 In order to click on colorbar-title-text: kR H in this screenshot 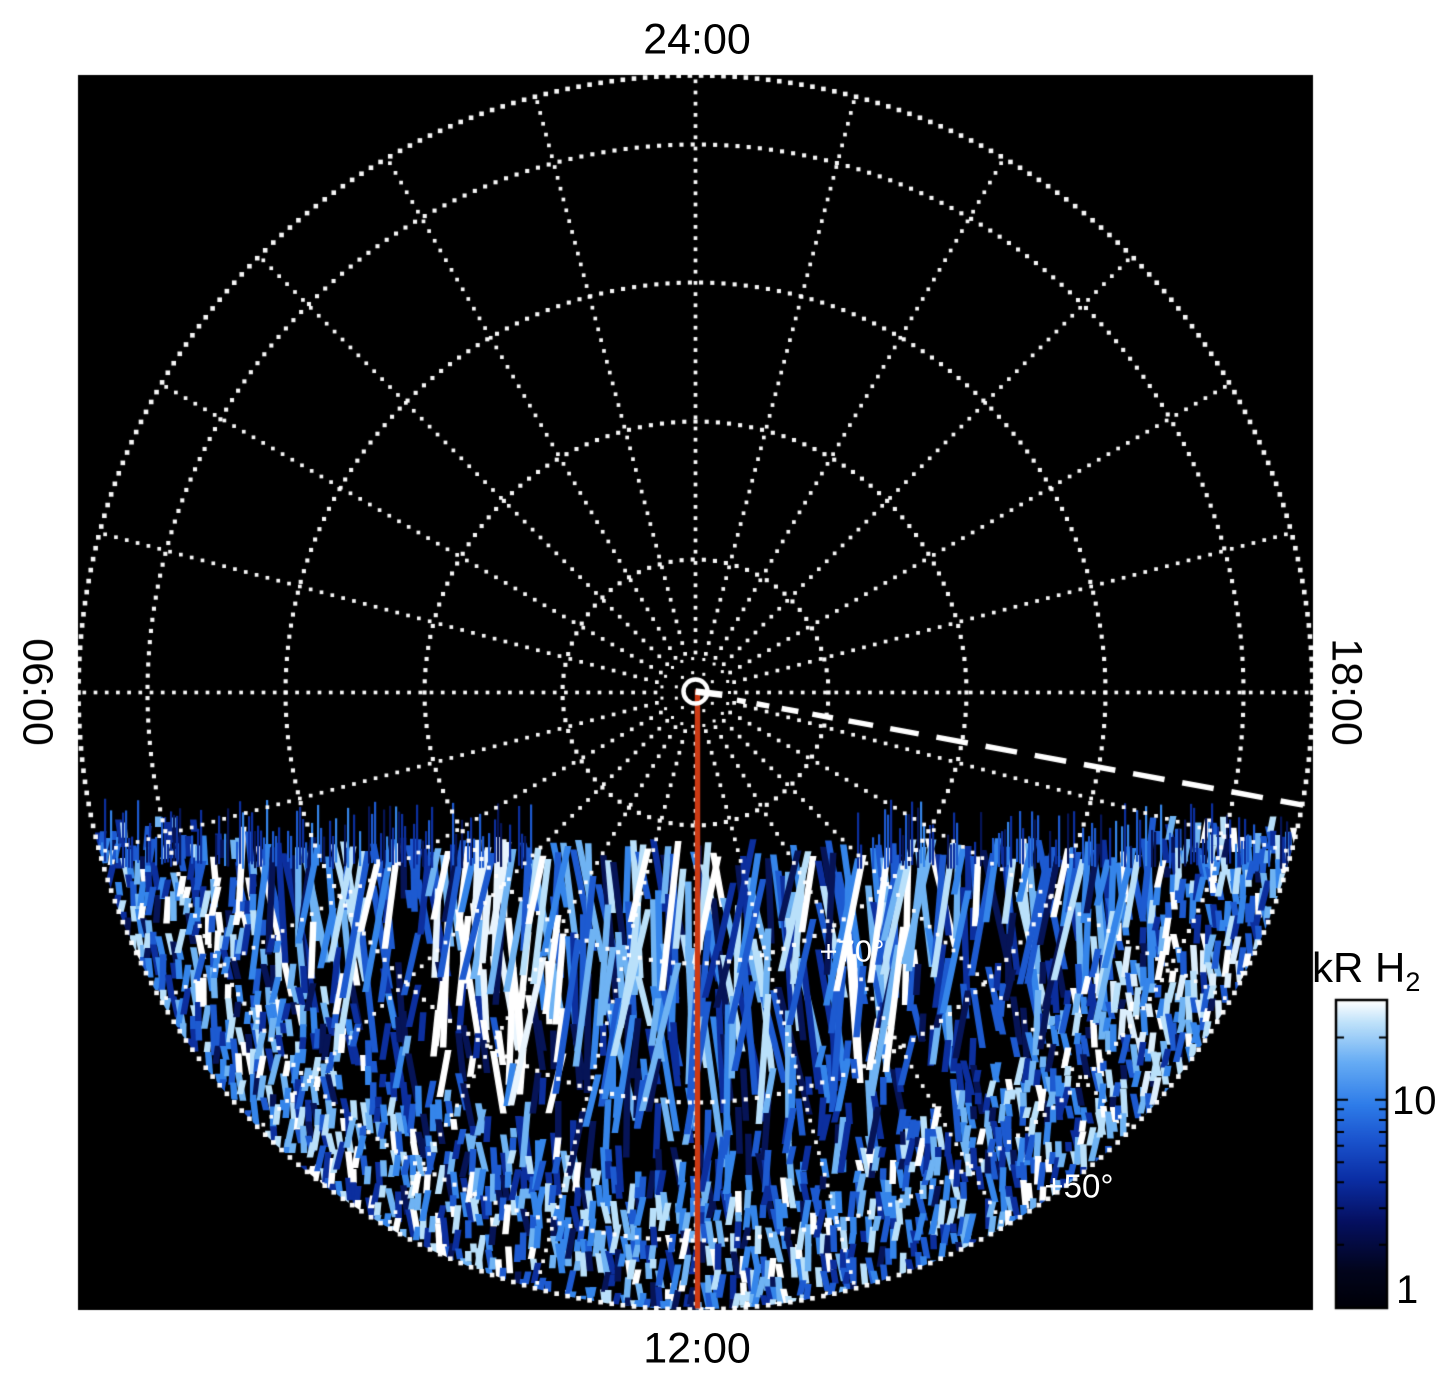, I will do `click(1359, 967)`.